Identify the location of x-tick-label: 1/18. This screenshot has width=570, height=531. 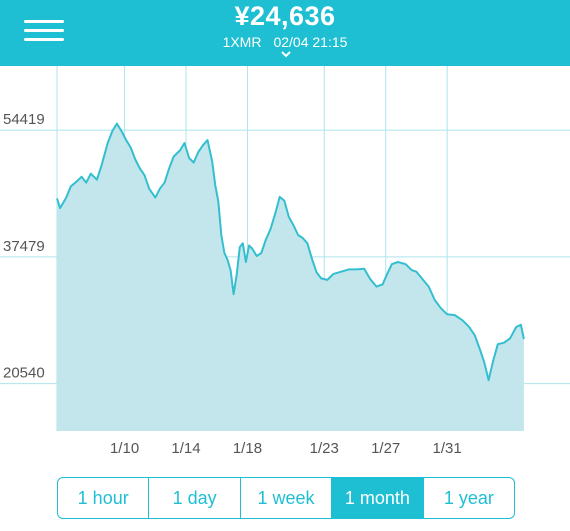
(247, 448).